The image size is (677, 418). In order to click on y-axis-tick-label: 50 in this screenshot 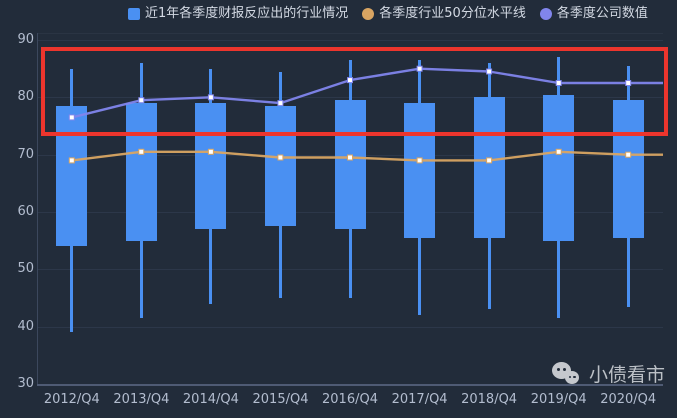, I will do `click(25, 269)`.